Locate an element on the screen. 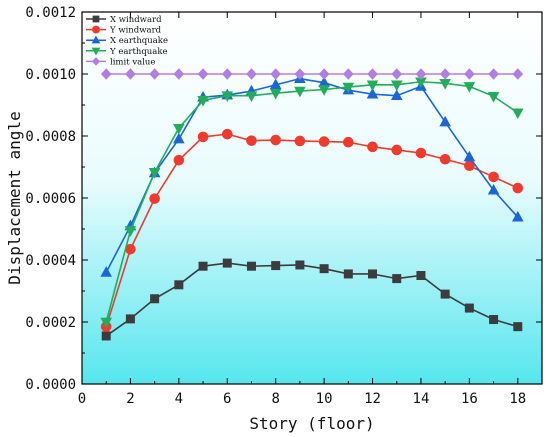 Image resolution: width=550 pixels, height=437 pixels. legend-item: X earthquake is located at coordinates (127, 40).